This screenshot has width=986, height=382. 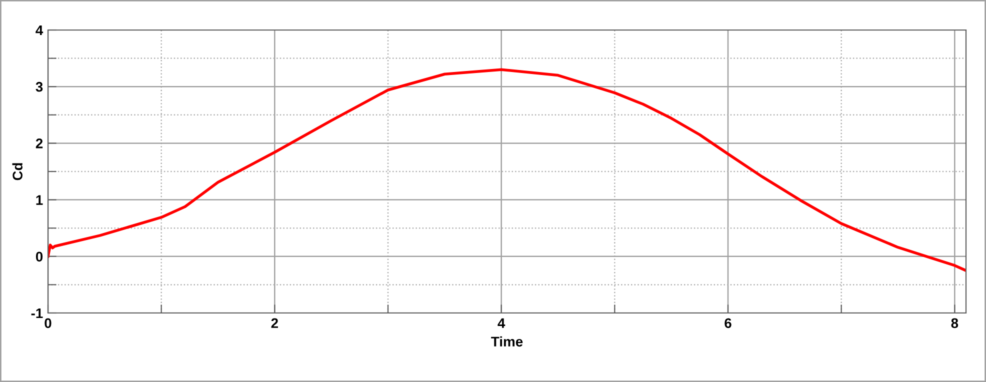 I want to click on x-tick-label: 0, so click(x=48, y=323).